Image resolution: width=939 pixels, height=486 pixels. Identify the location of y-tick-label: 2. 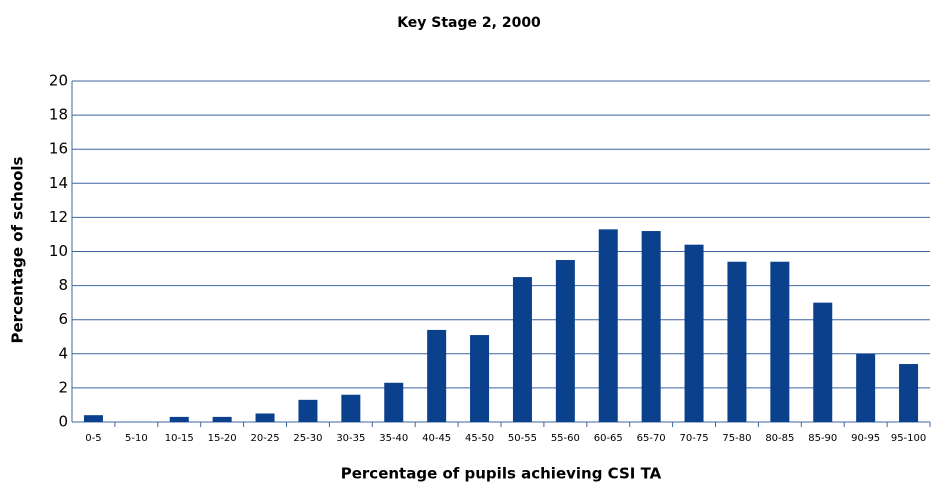
(63, 387).